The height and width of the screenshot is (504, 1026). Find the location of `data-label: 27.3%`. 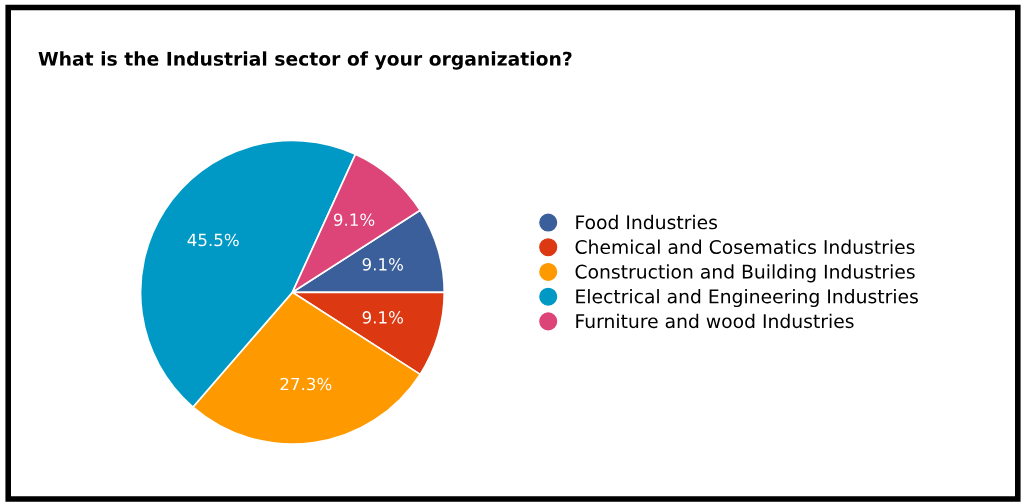

data-label: 27.3% is located at coordinates (306, 384).